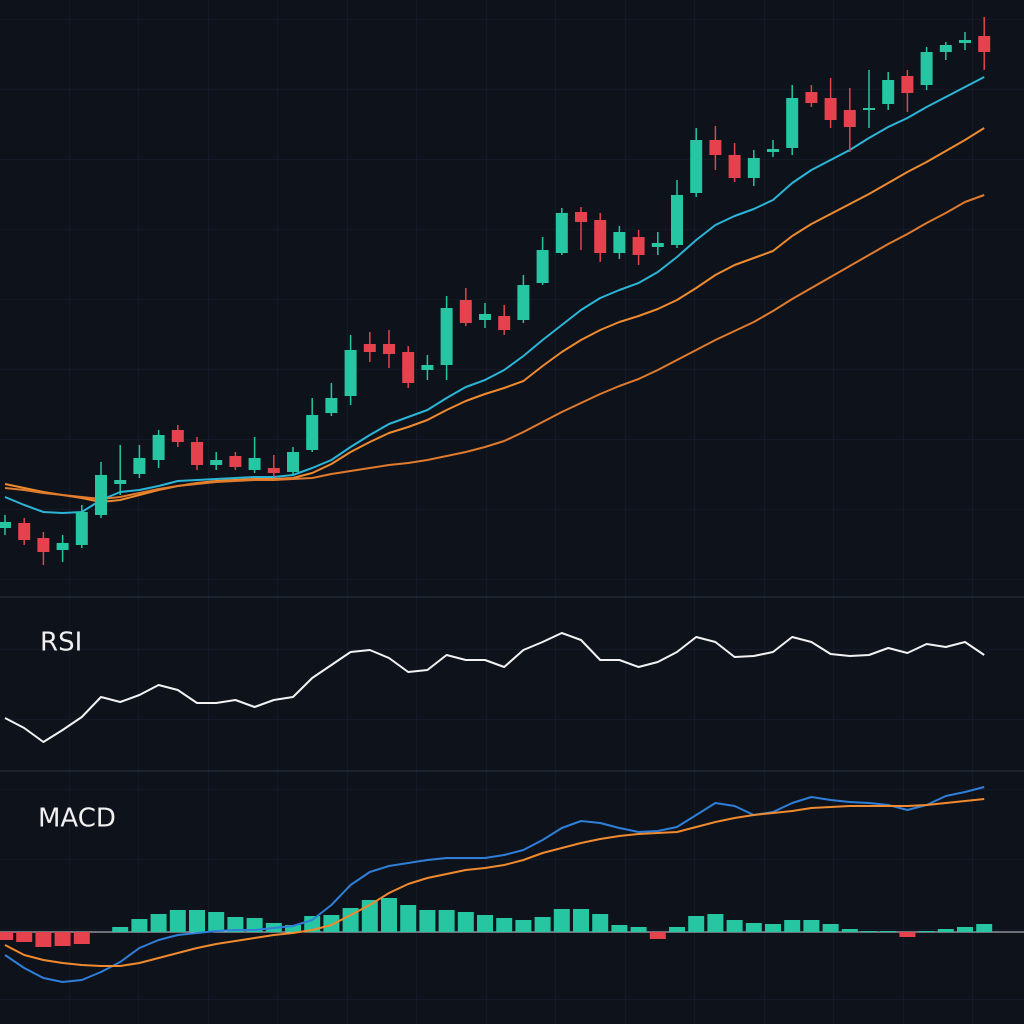 Image resolution: width=1024 pixels, height=1024 pixels. What do you see at coordinates (61, 643) in the screenshot?
I see `panel-title: RSI` at bounding box center [61, 643].